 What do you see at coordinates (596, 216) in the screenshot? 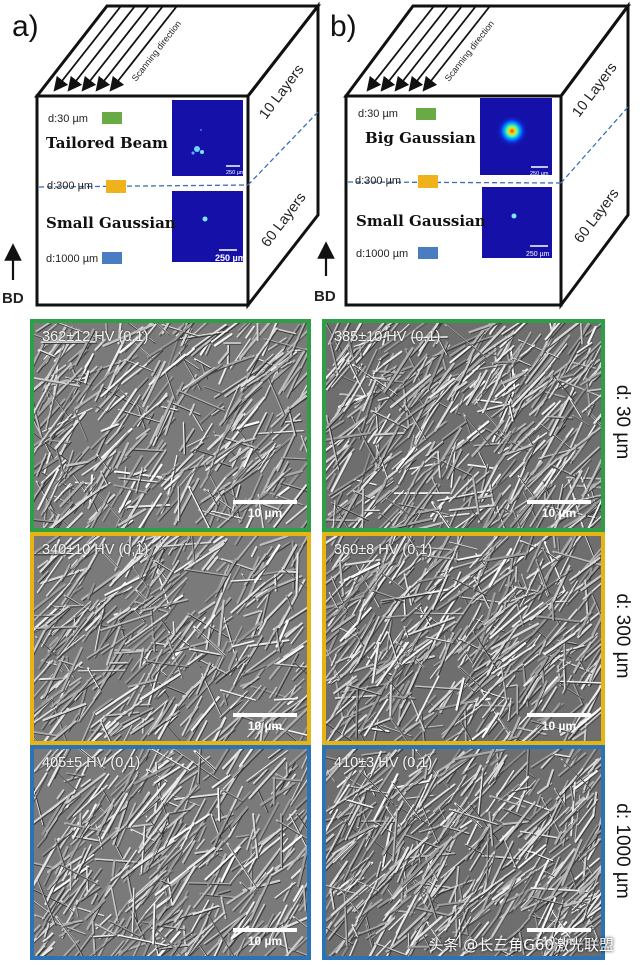
I see `layers-bottom-b: 60 Layers` at bounding box center [596, 216].